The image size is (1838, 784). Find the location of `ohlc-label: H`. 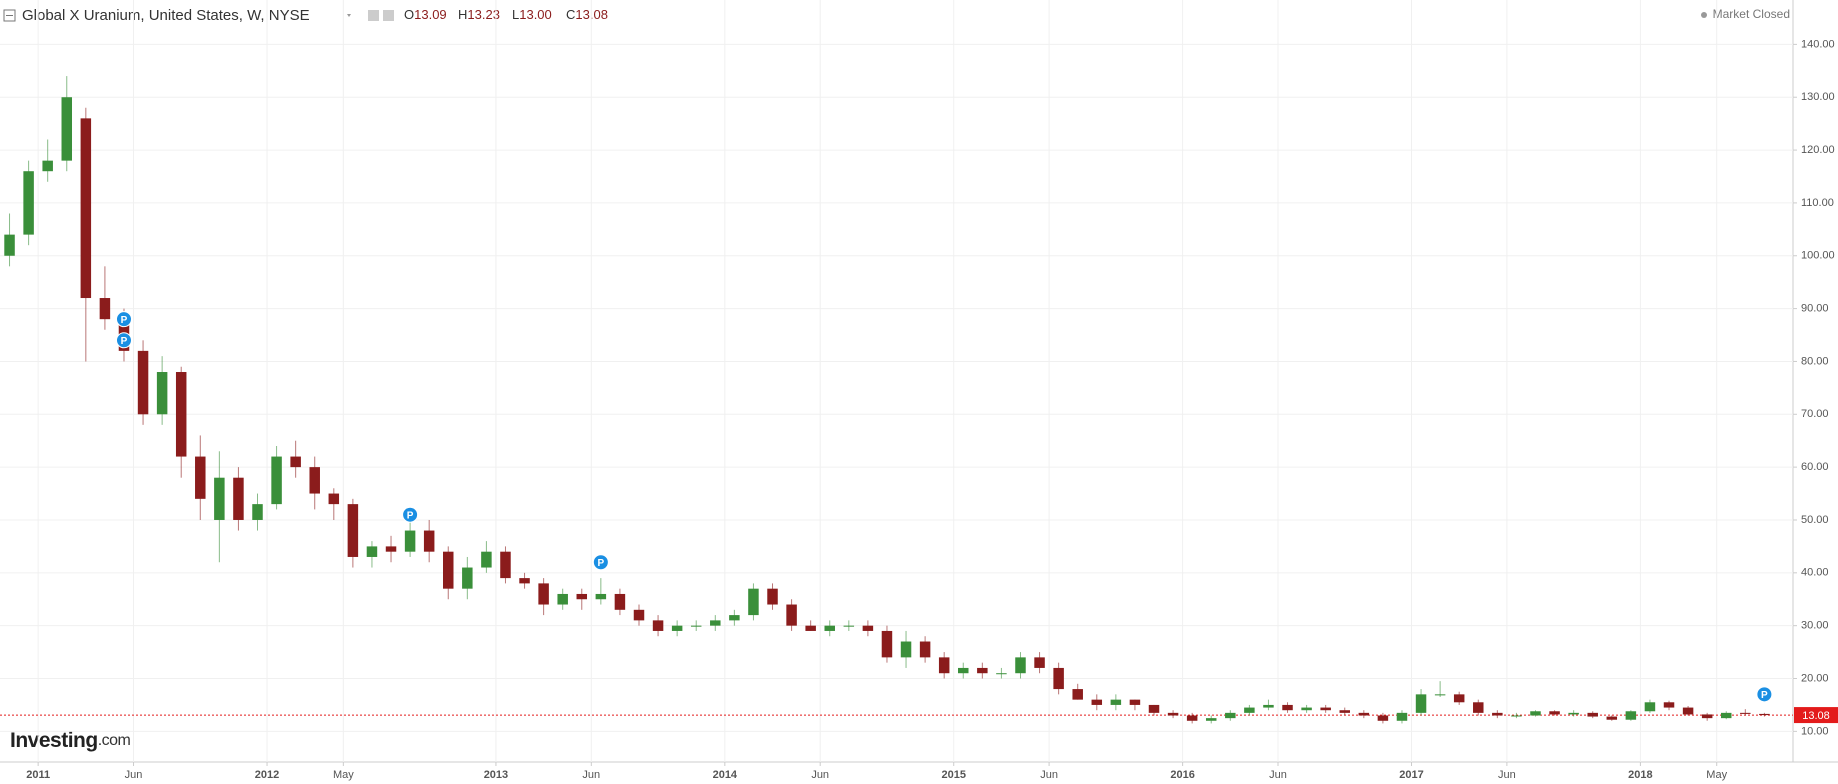

ohlc-label: H is located at coordinates (462, 14).